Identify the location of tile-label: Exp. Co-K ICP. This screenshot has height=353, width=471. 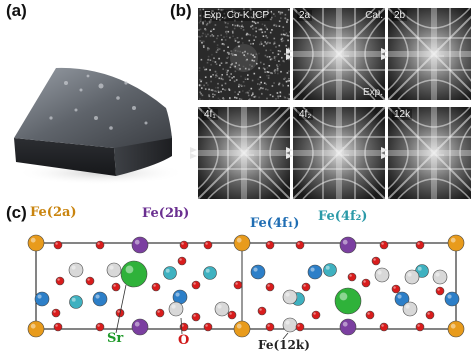
(236, 15).